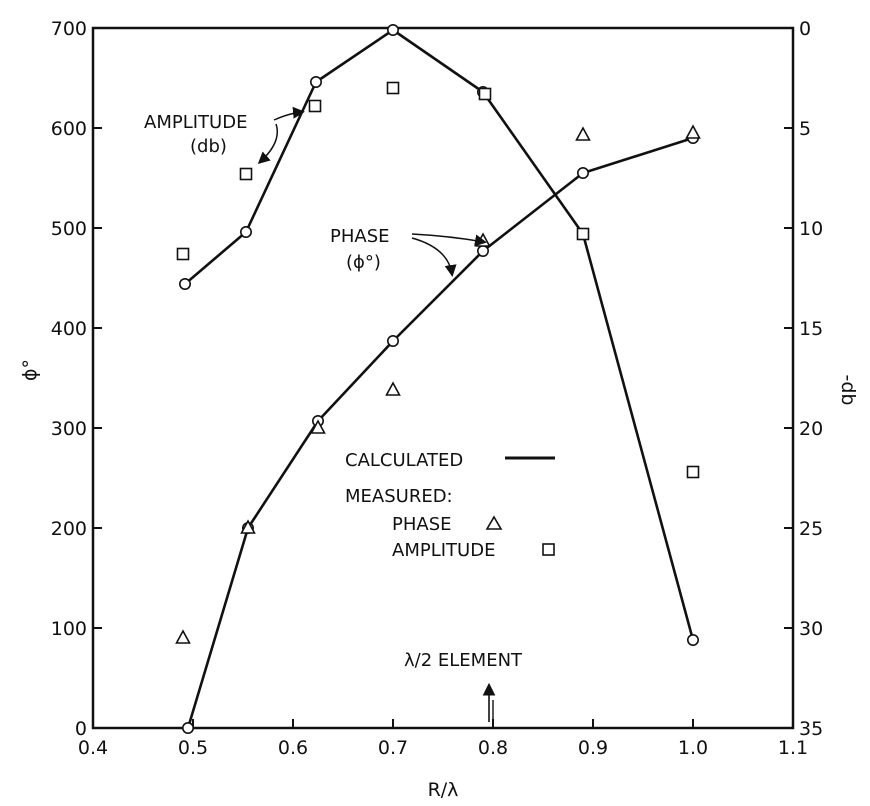 This screenshot has width=870, height=806. Describe the element at coordinates (443, 790) in the screenshot. I see `x-axis-title: R/λ` at that location.